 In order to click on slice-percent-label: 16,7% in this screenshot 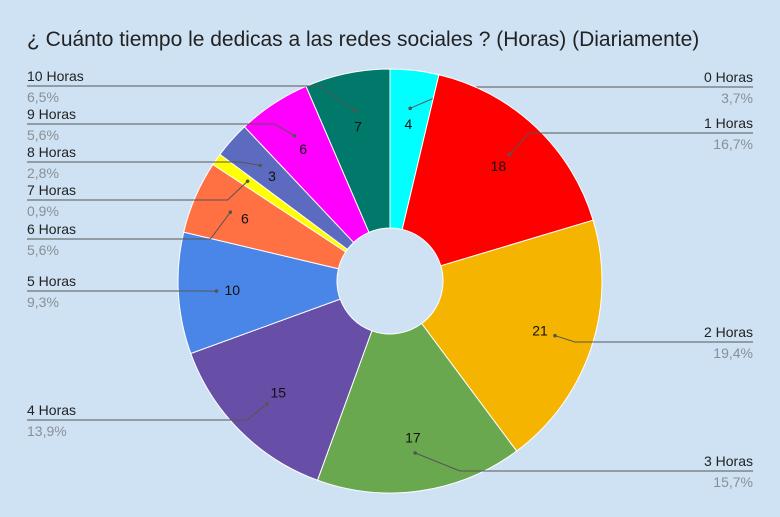, I will do `click(733, 144)`.